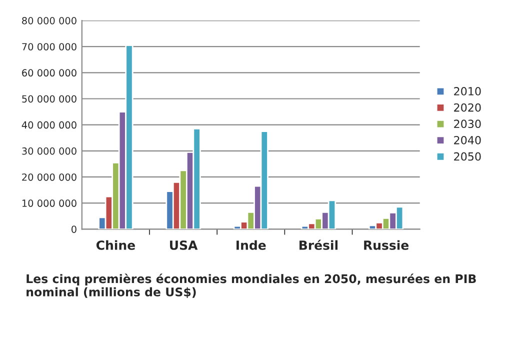 This screenshot has height=342, width=512. I want to click on legend-label: 2030, so click(467, 124).